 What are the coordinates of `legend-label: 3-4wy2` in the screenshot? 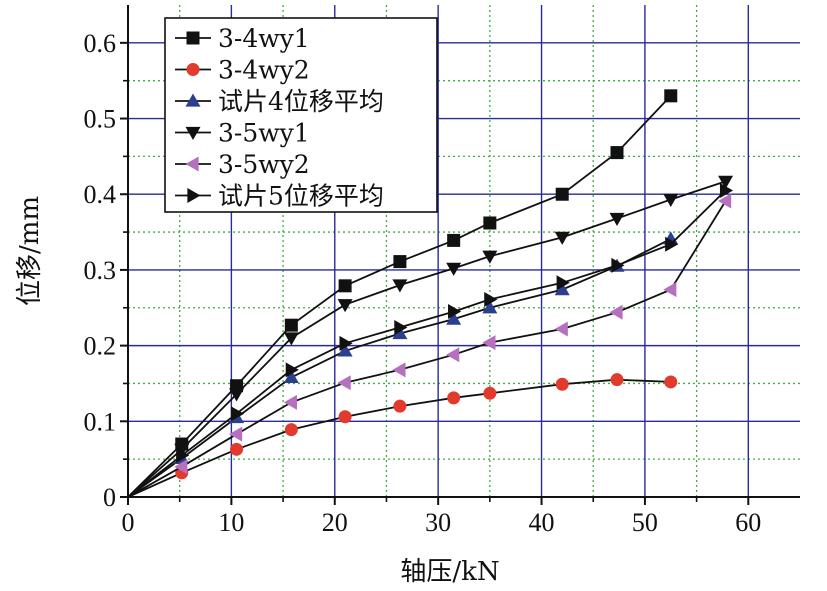 It's located at (264, 70).